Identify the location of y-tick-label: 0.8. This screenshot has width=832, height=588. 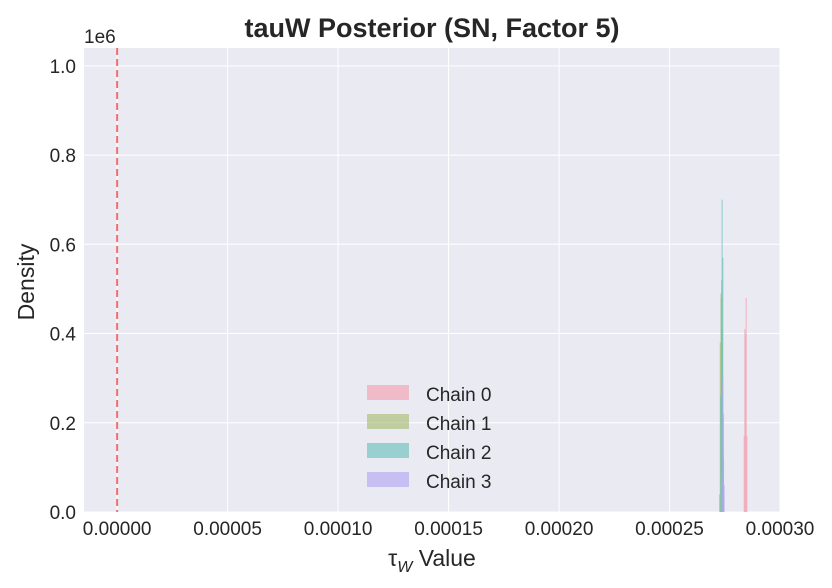
(63, 156).